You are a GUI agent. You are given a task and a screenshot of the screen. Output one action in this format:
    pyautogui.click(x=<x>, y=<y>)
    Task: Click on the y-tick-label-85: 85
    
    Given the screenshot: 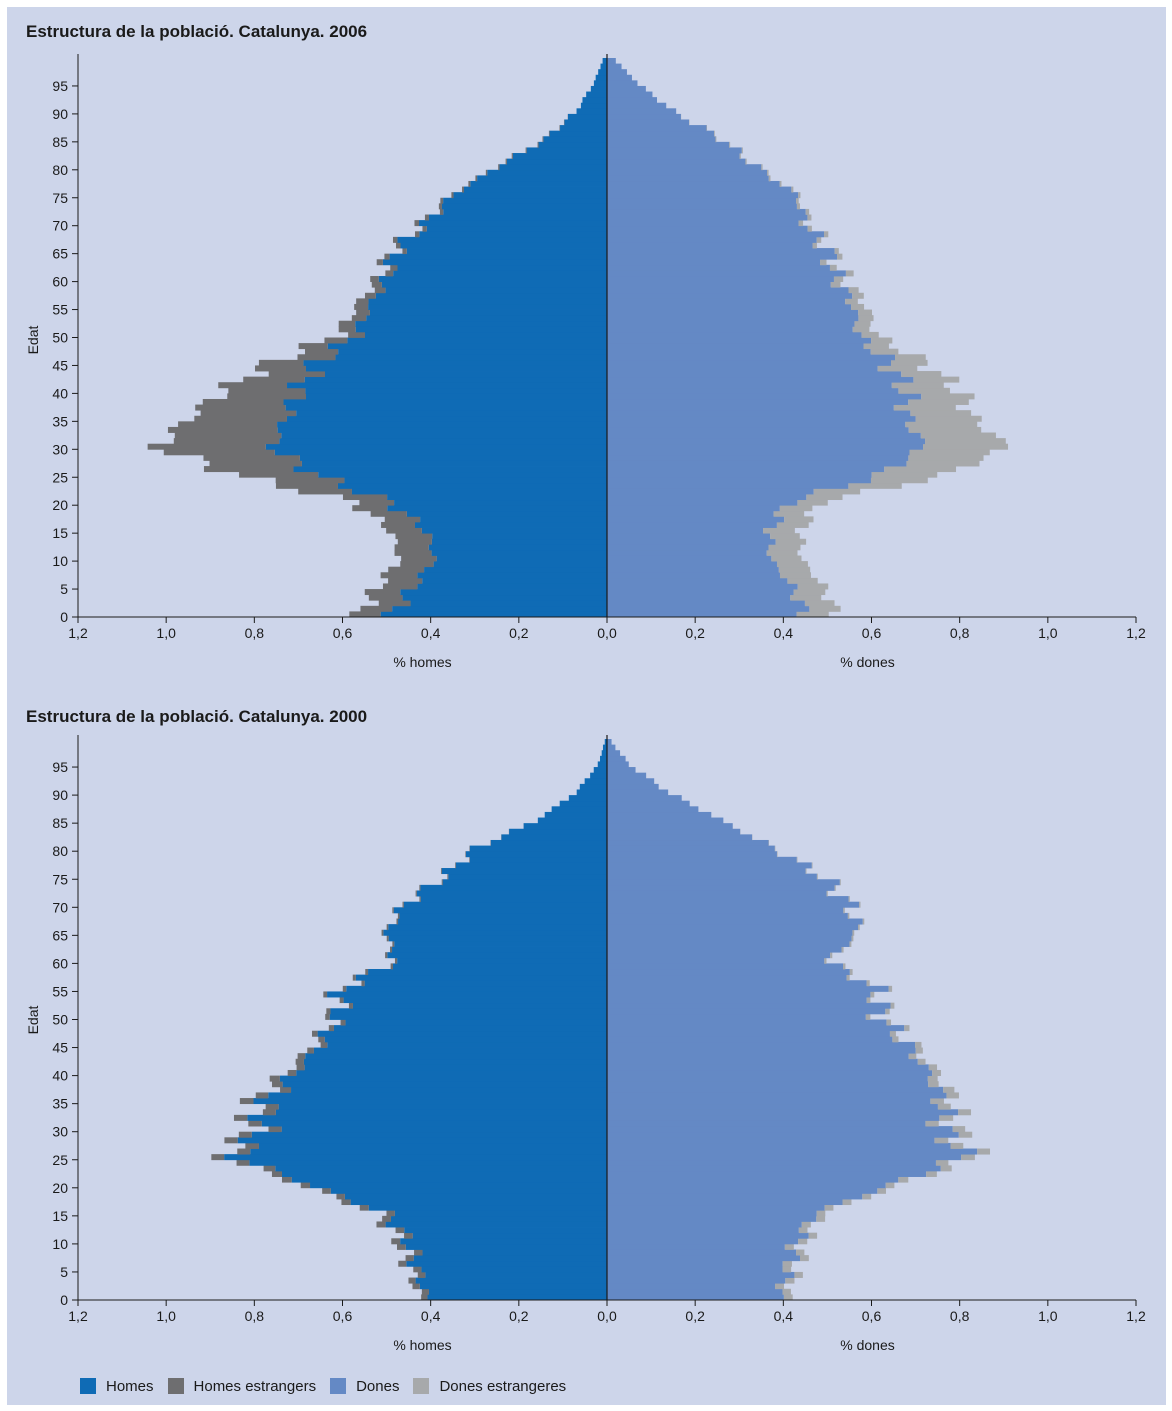 What is the action you would take?
    pyautogui.click(x=60, y=823)
    